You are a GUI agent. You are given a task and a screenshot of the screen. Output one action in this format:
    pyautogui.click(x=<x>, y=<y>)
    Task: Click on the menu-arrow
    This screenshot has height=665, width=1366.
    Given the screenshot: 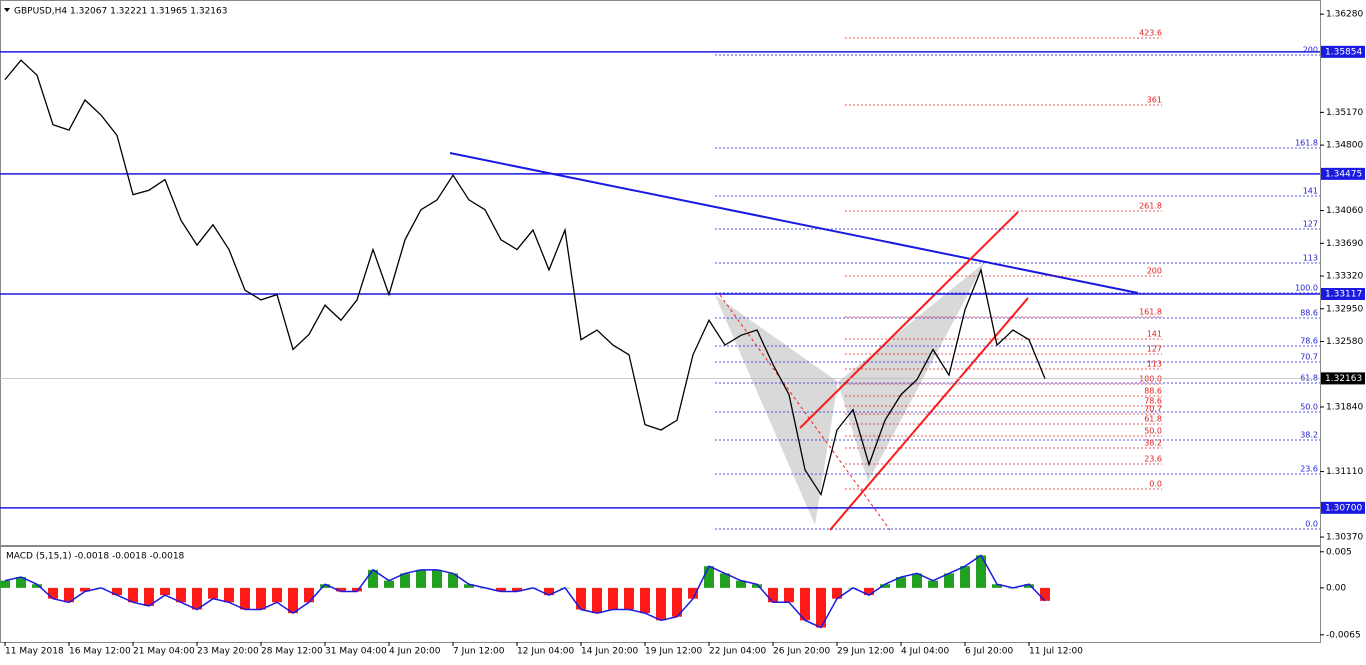 What is the action you would take?
    pyautogui.click(x=7, y=10)
    